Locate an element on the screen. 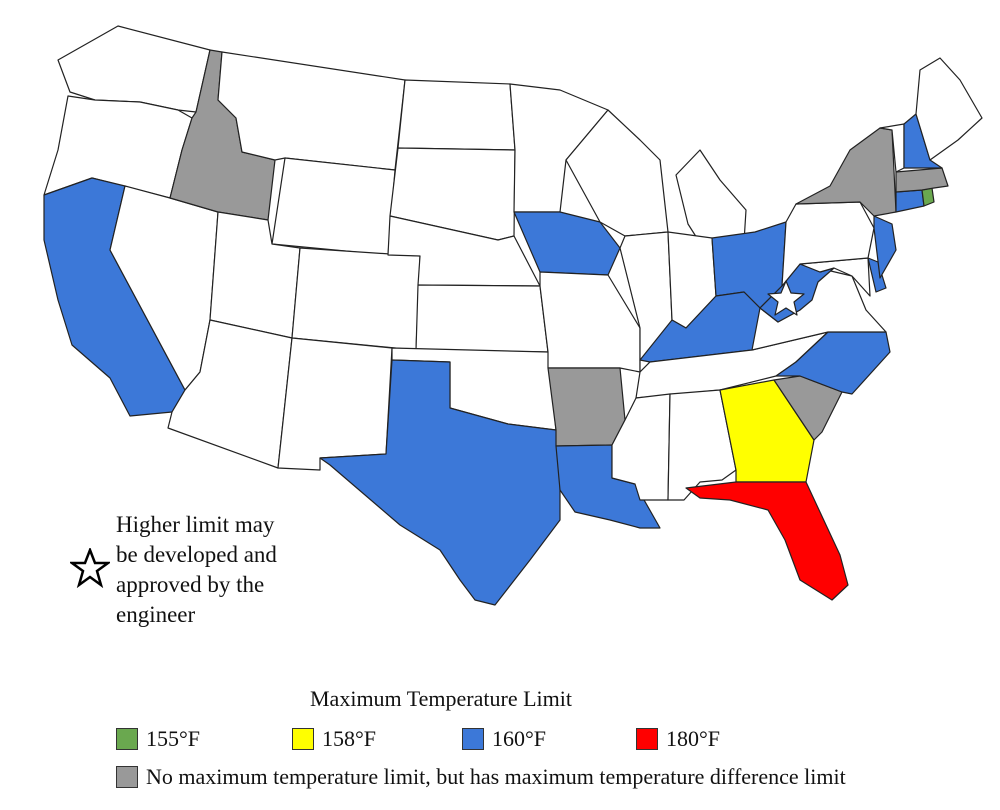 This screenshot has width=1000, height=810. state-co is located at coordinates (356, 299).